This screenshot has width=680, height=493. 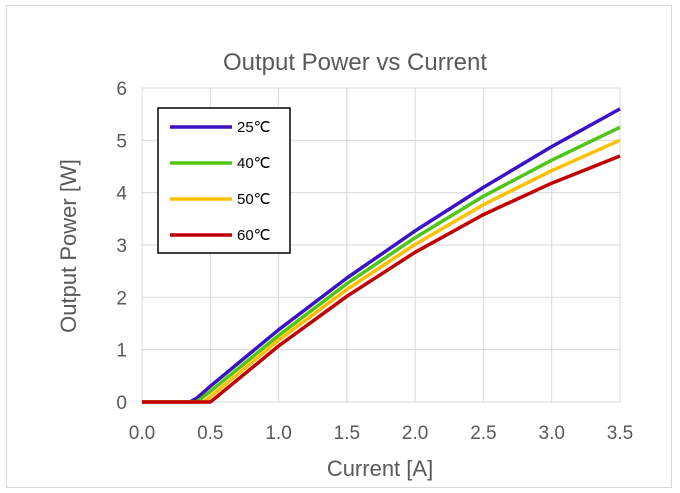 I want to click on legend-label-3: 60℃, so click(x=254, y=235).